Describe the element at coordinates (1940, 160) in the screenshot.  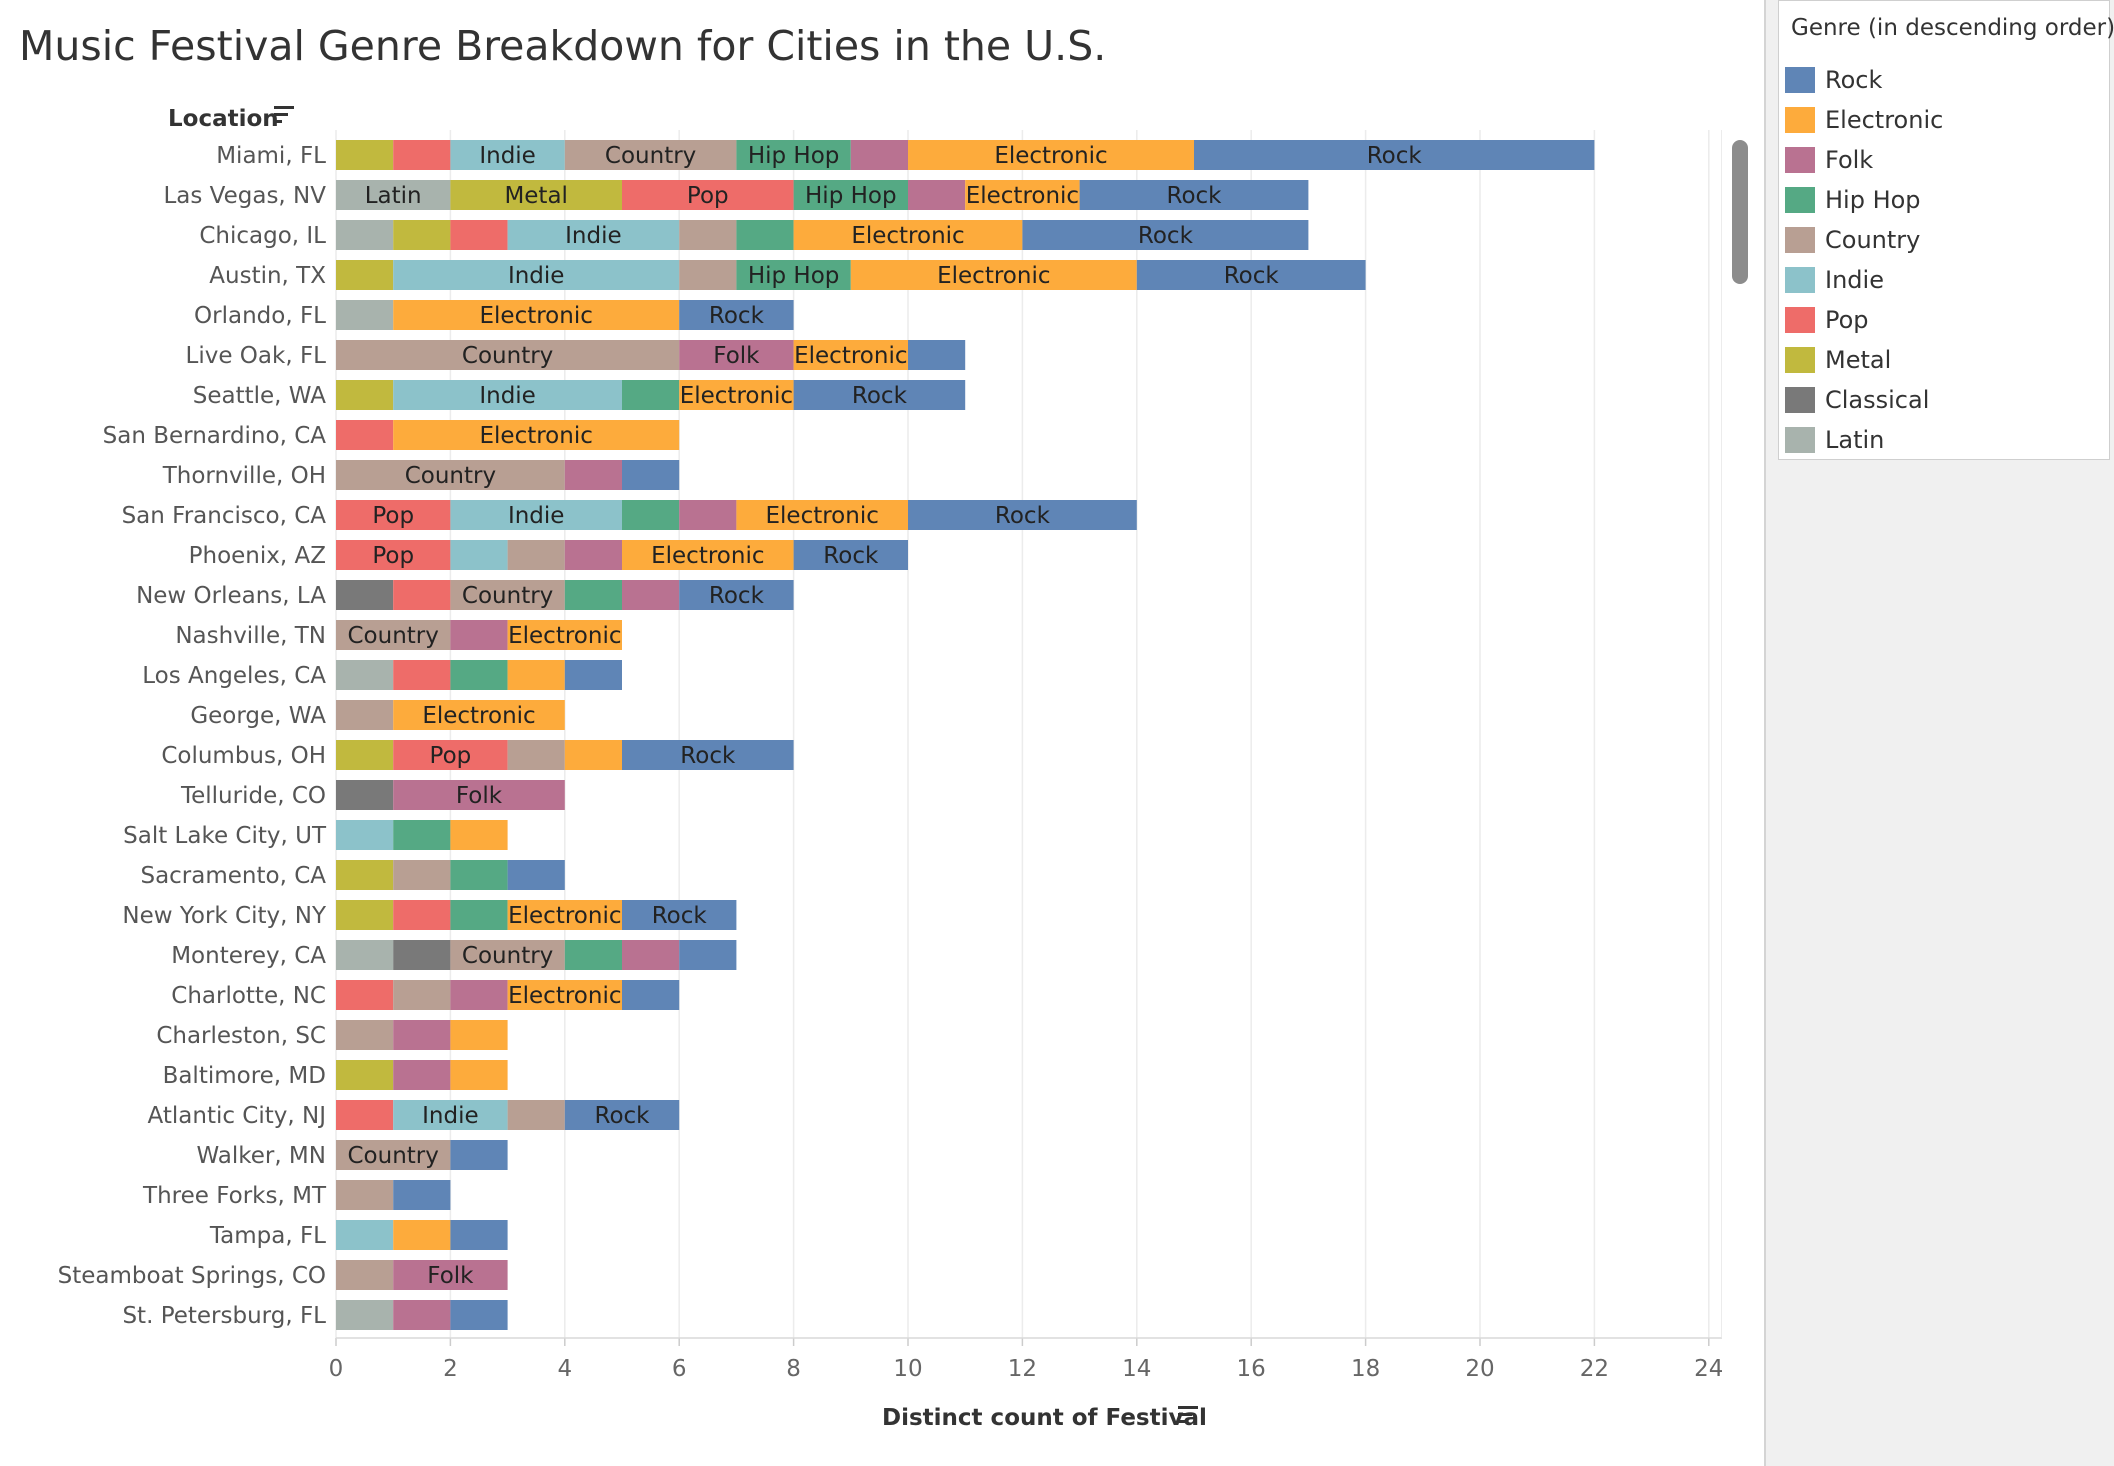
I see `legend-item: Folk` at that location.